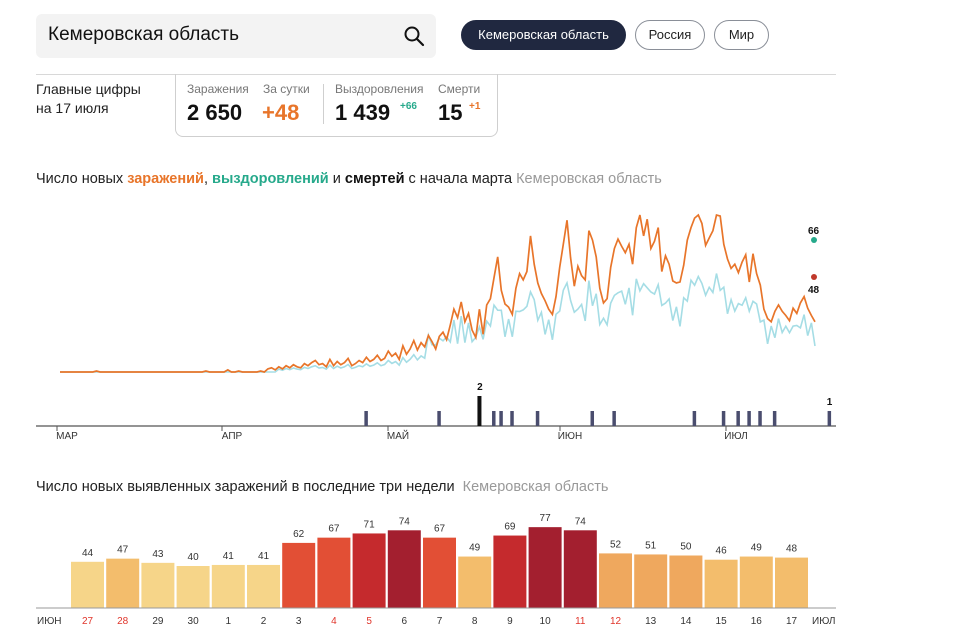 The image size is (960, 640). Describe the element at coordinates (336, 179) in the screenshot. I see `title-part: и` at that location.